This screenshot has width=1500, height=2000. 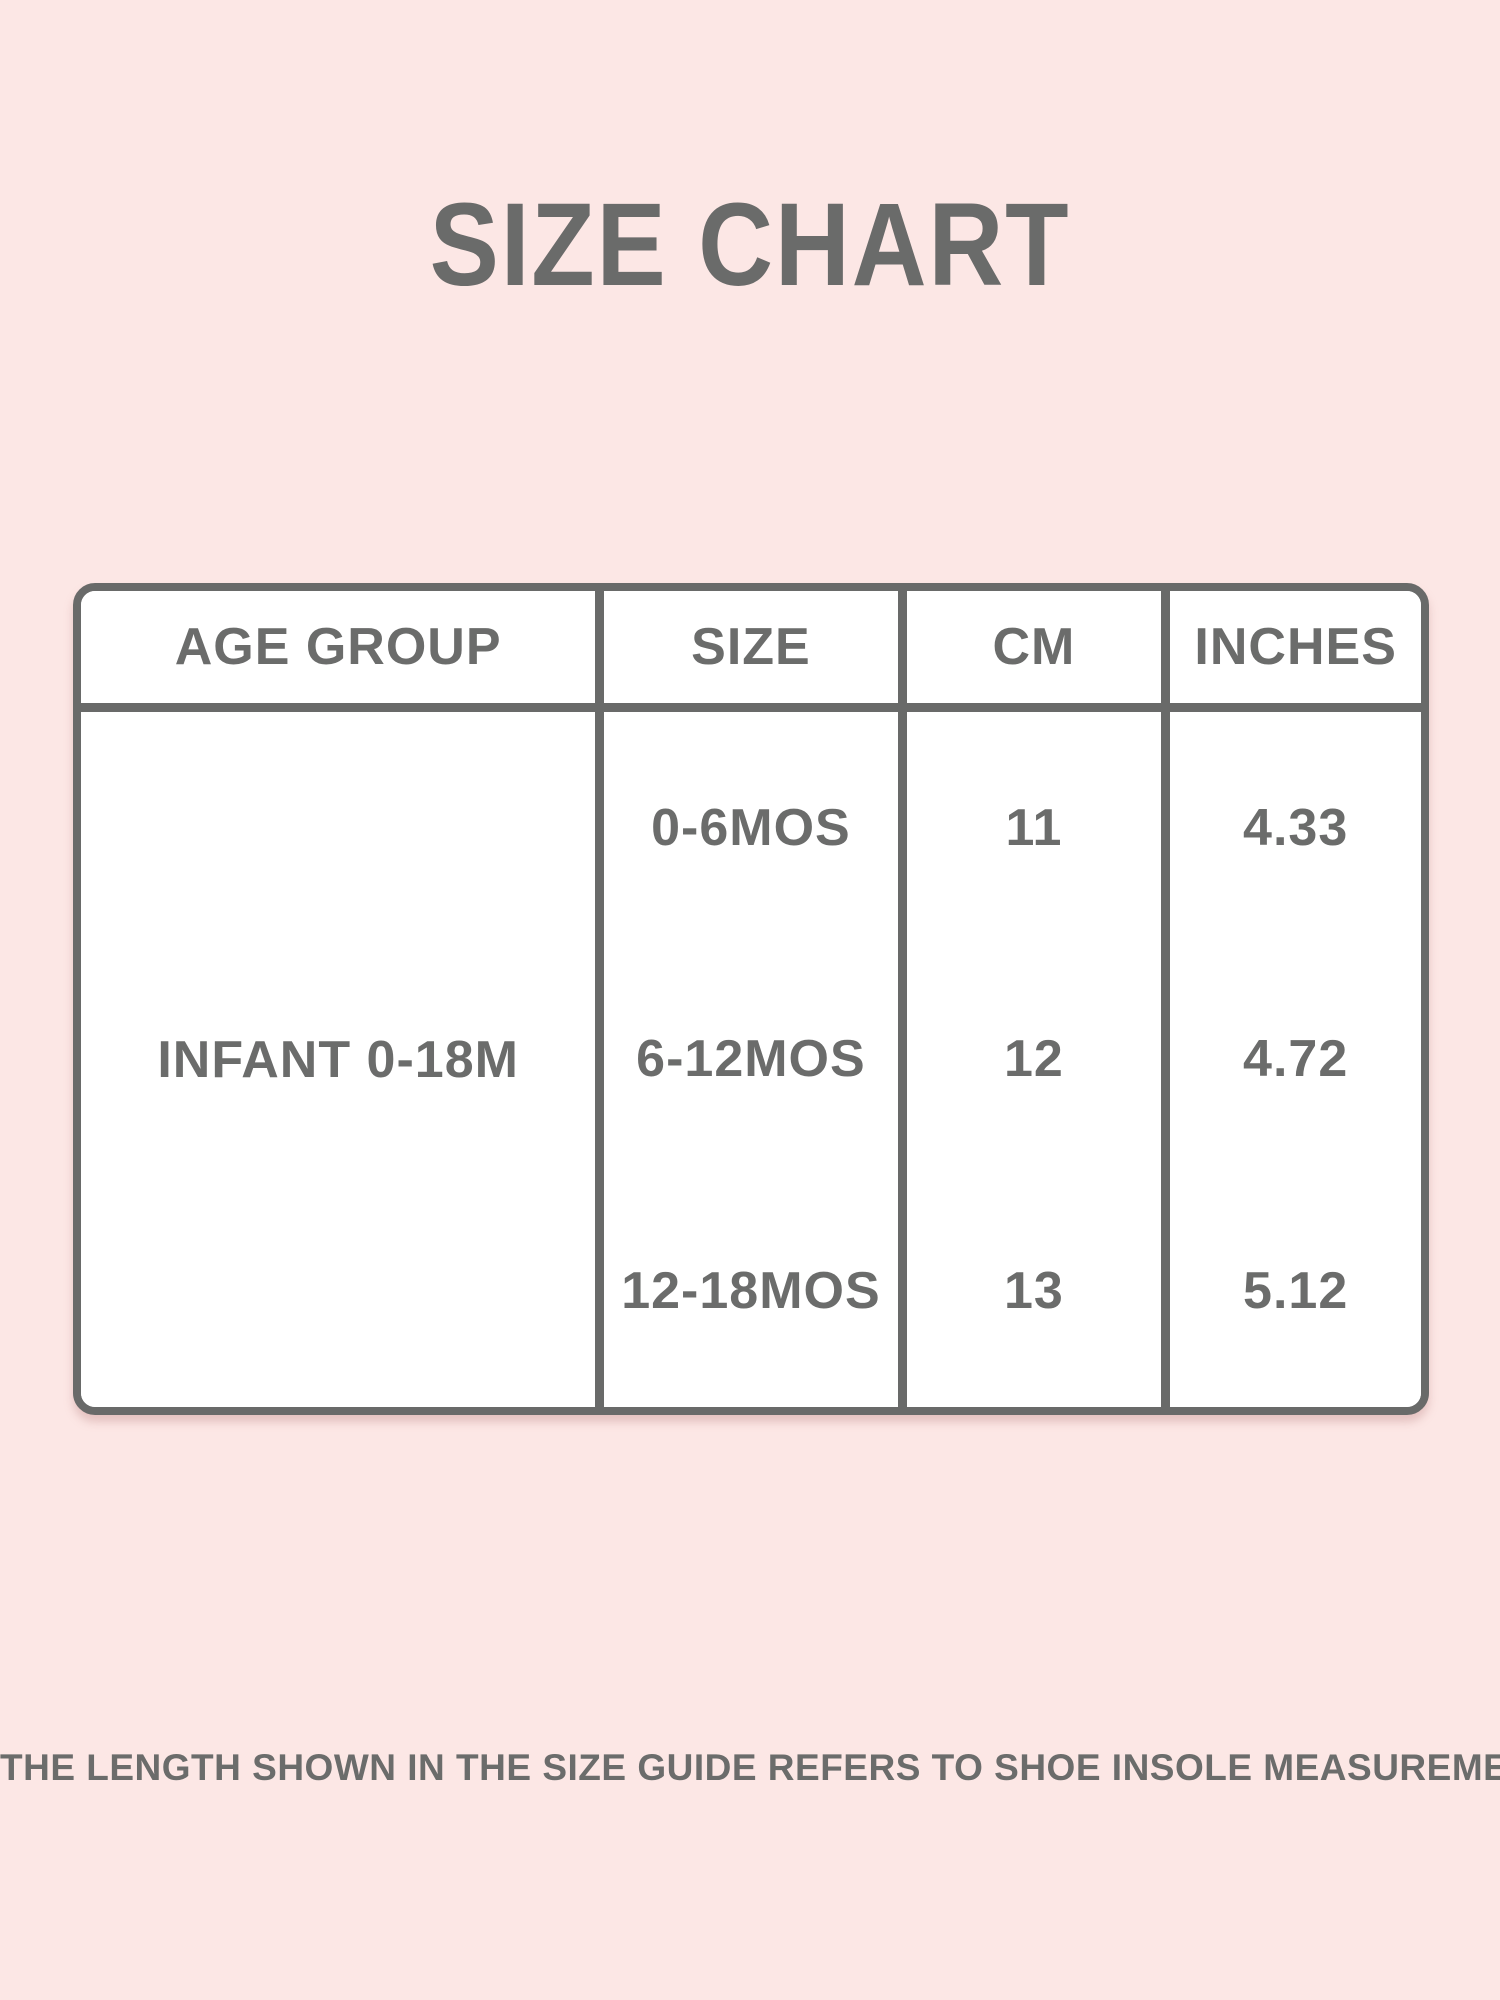 I want to click on header-cell-inches: INCHES, so click(x=1291, y=651).